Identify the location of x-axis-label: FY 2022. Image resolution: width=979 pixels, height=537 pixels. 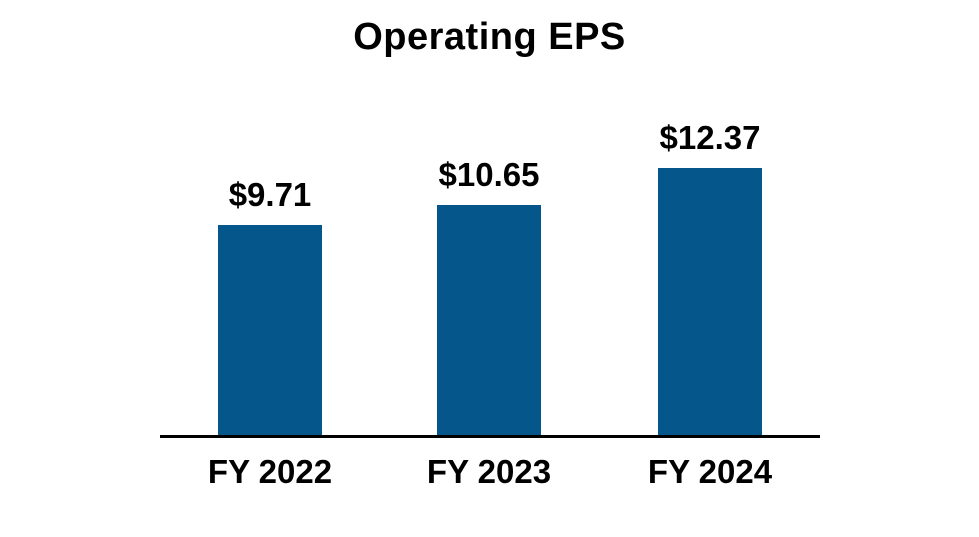
(270, 471).